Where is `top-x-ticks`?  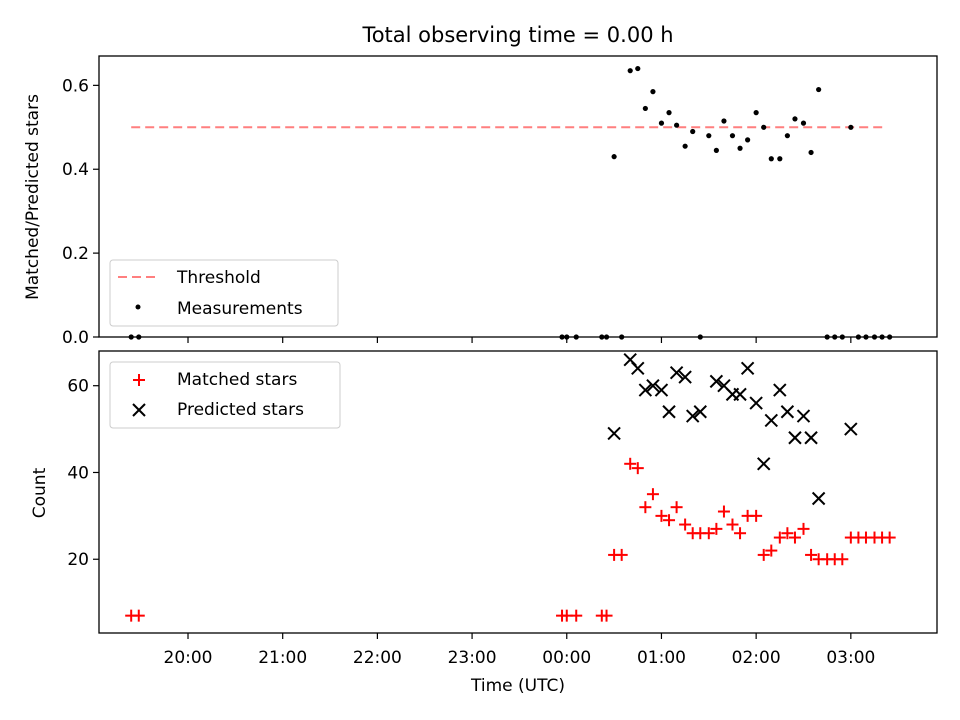 top-x-ticks is located at coordinates (519, 340).